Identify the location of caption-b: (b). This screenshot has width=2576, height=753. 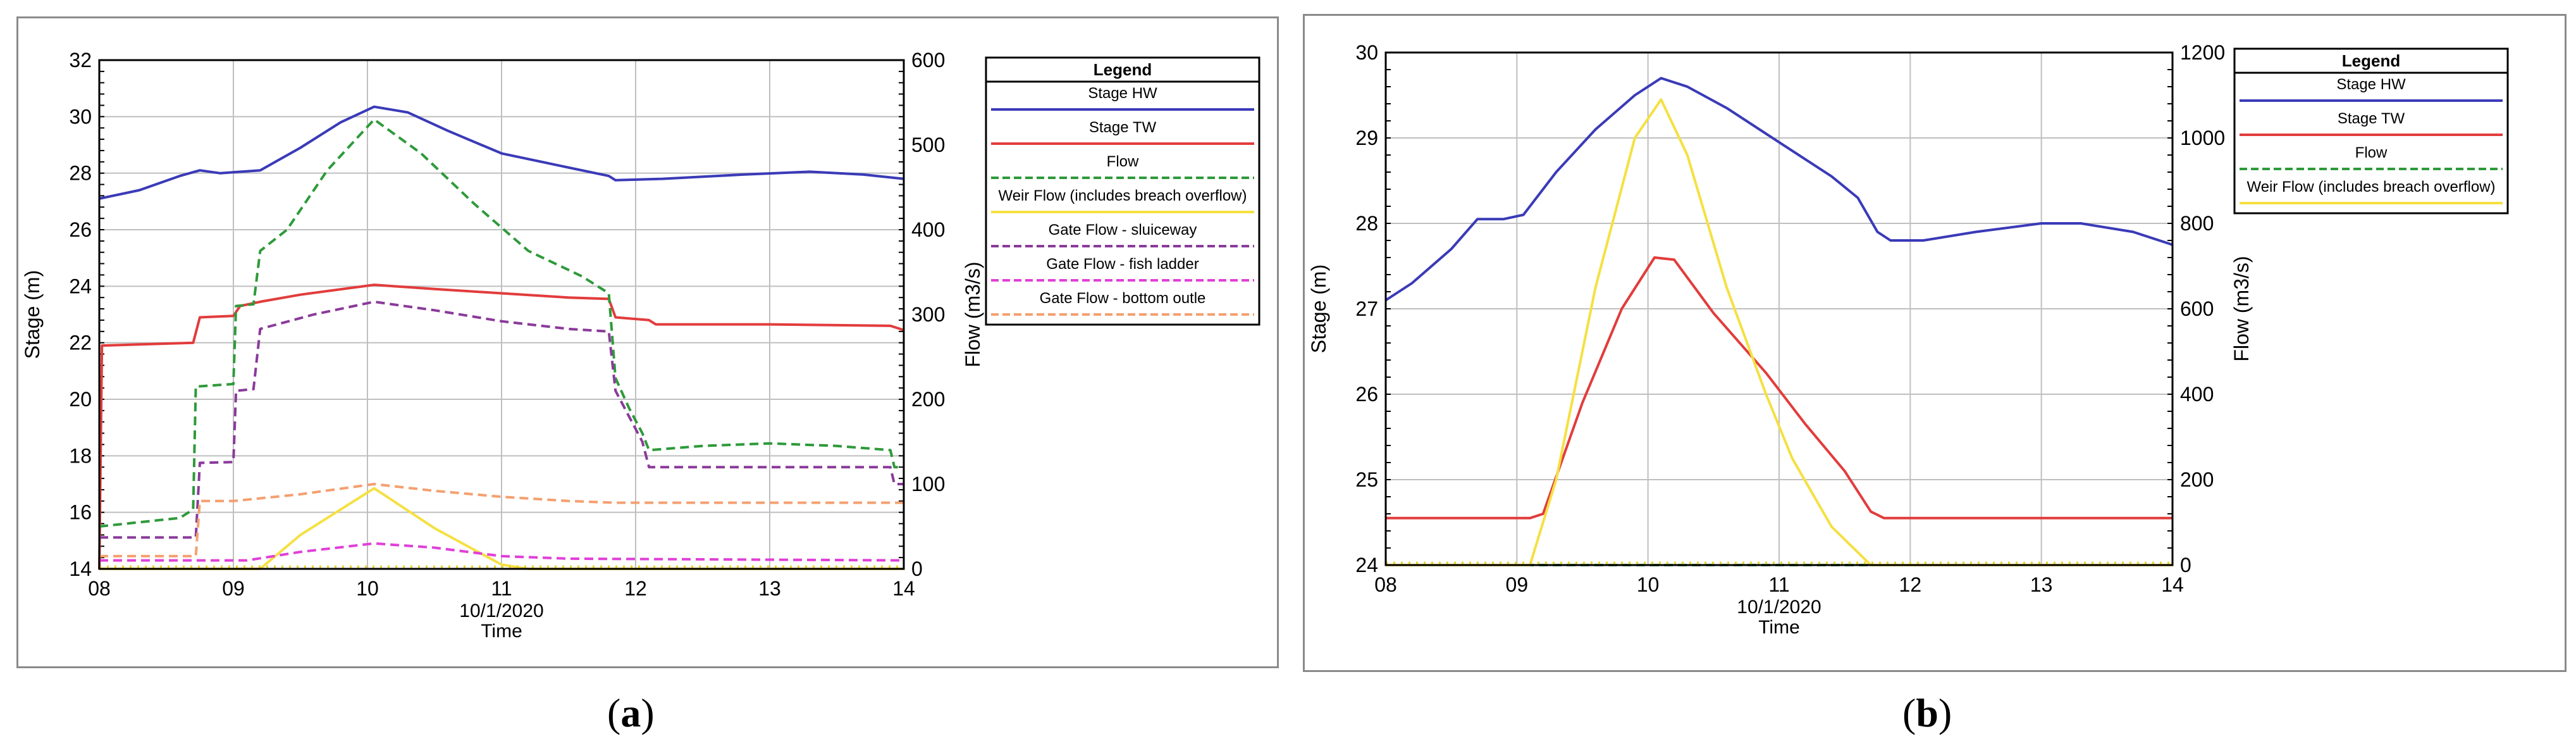
(1927, 712).